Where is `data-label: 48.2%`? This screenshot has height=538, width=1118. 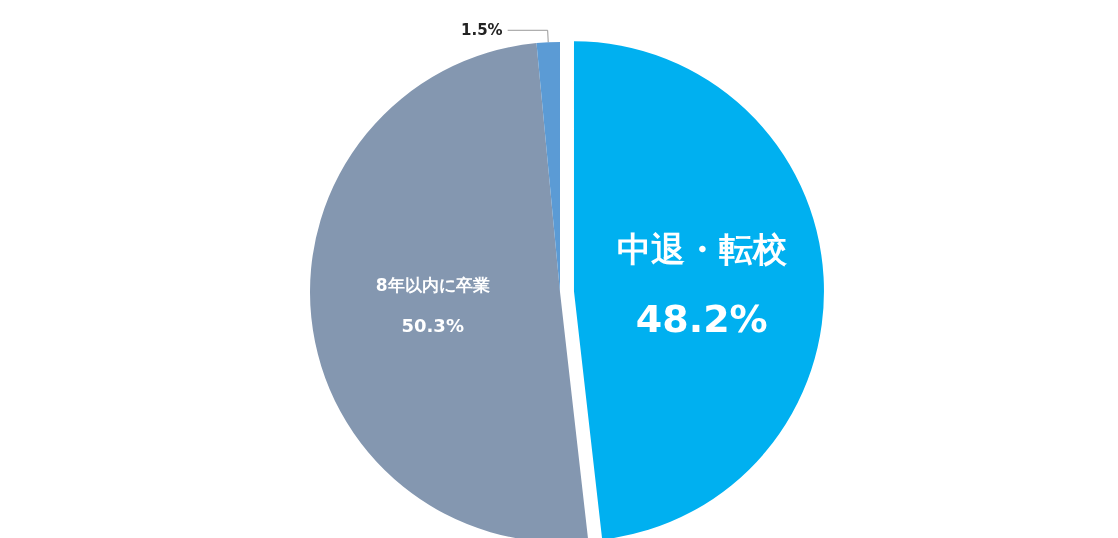
data-label: 48.2% is located at coordinates (701, 318).